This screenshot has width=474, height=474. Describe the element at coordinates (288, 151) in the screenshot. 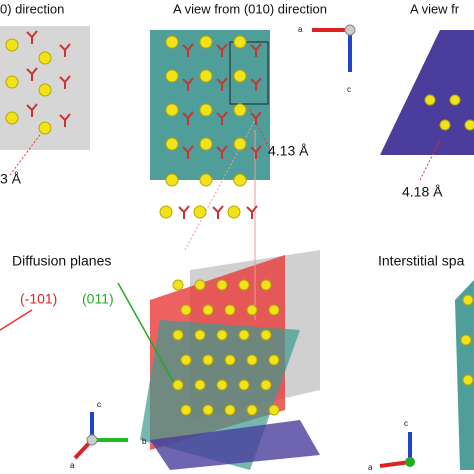

I see `distance-label: 4.13 Å` at that location.